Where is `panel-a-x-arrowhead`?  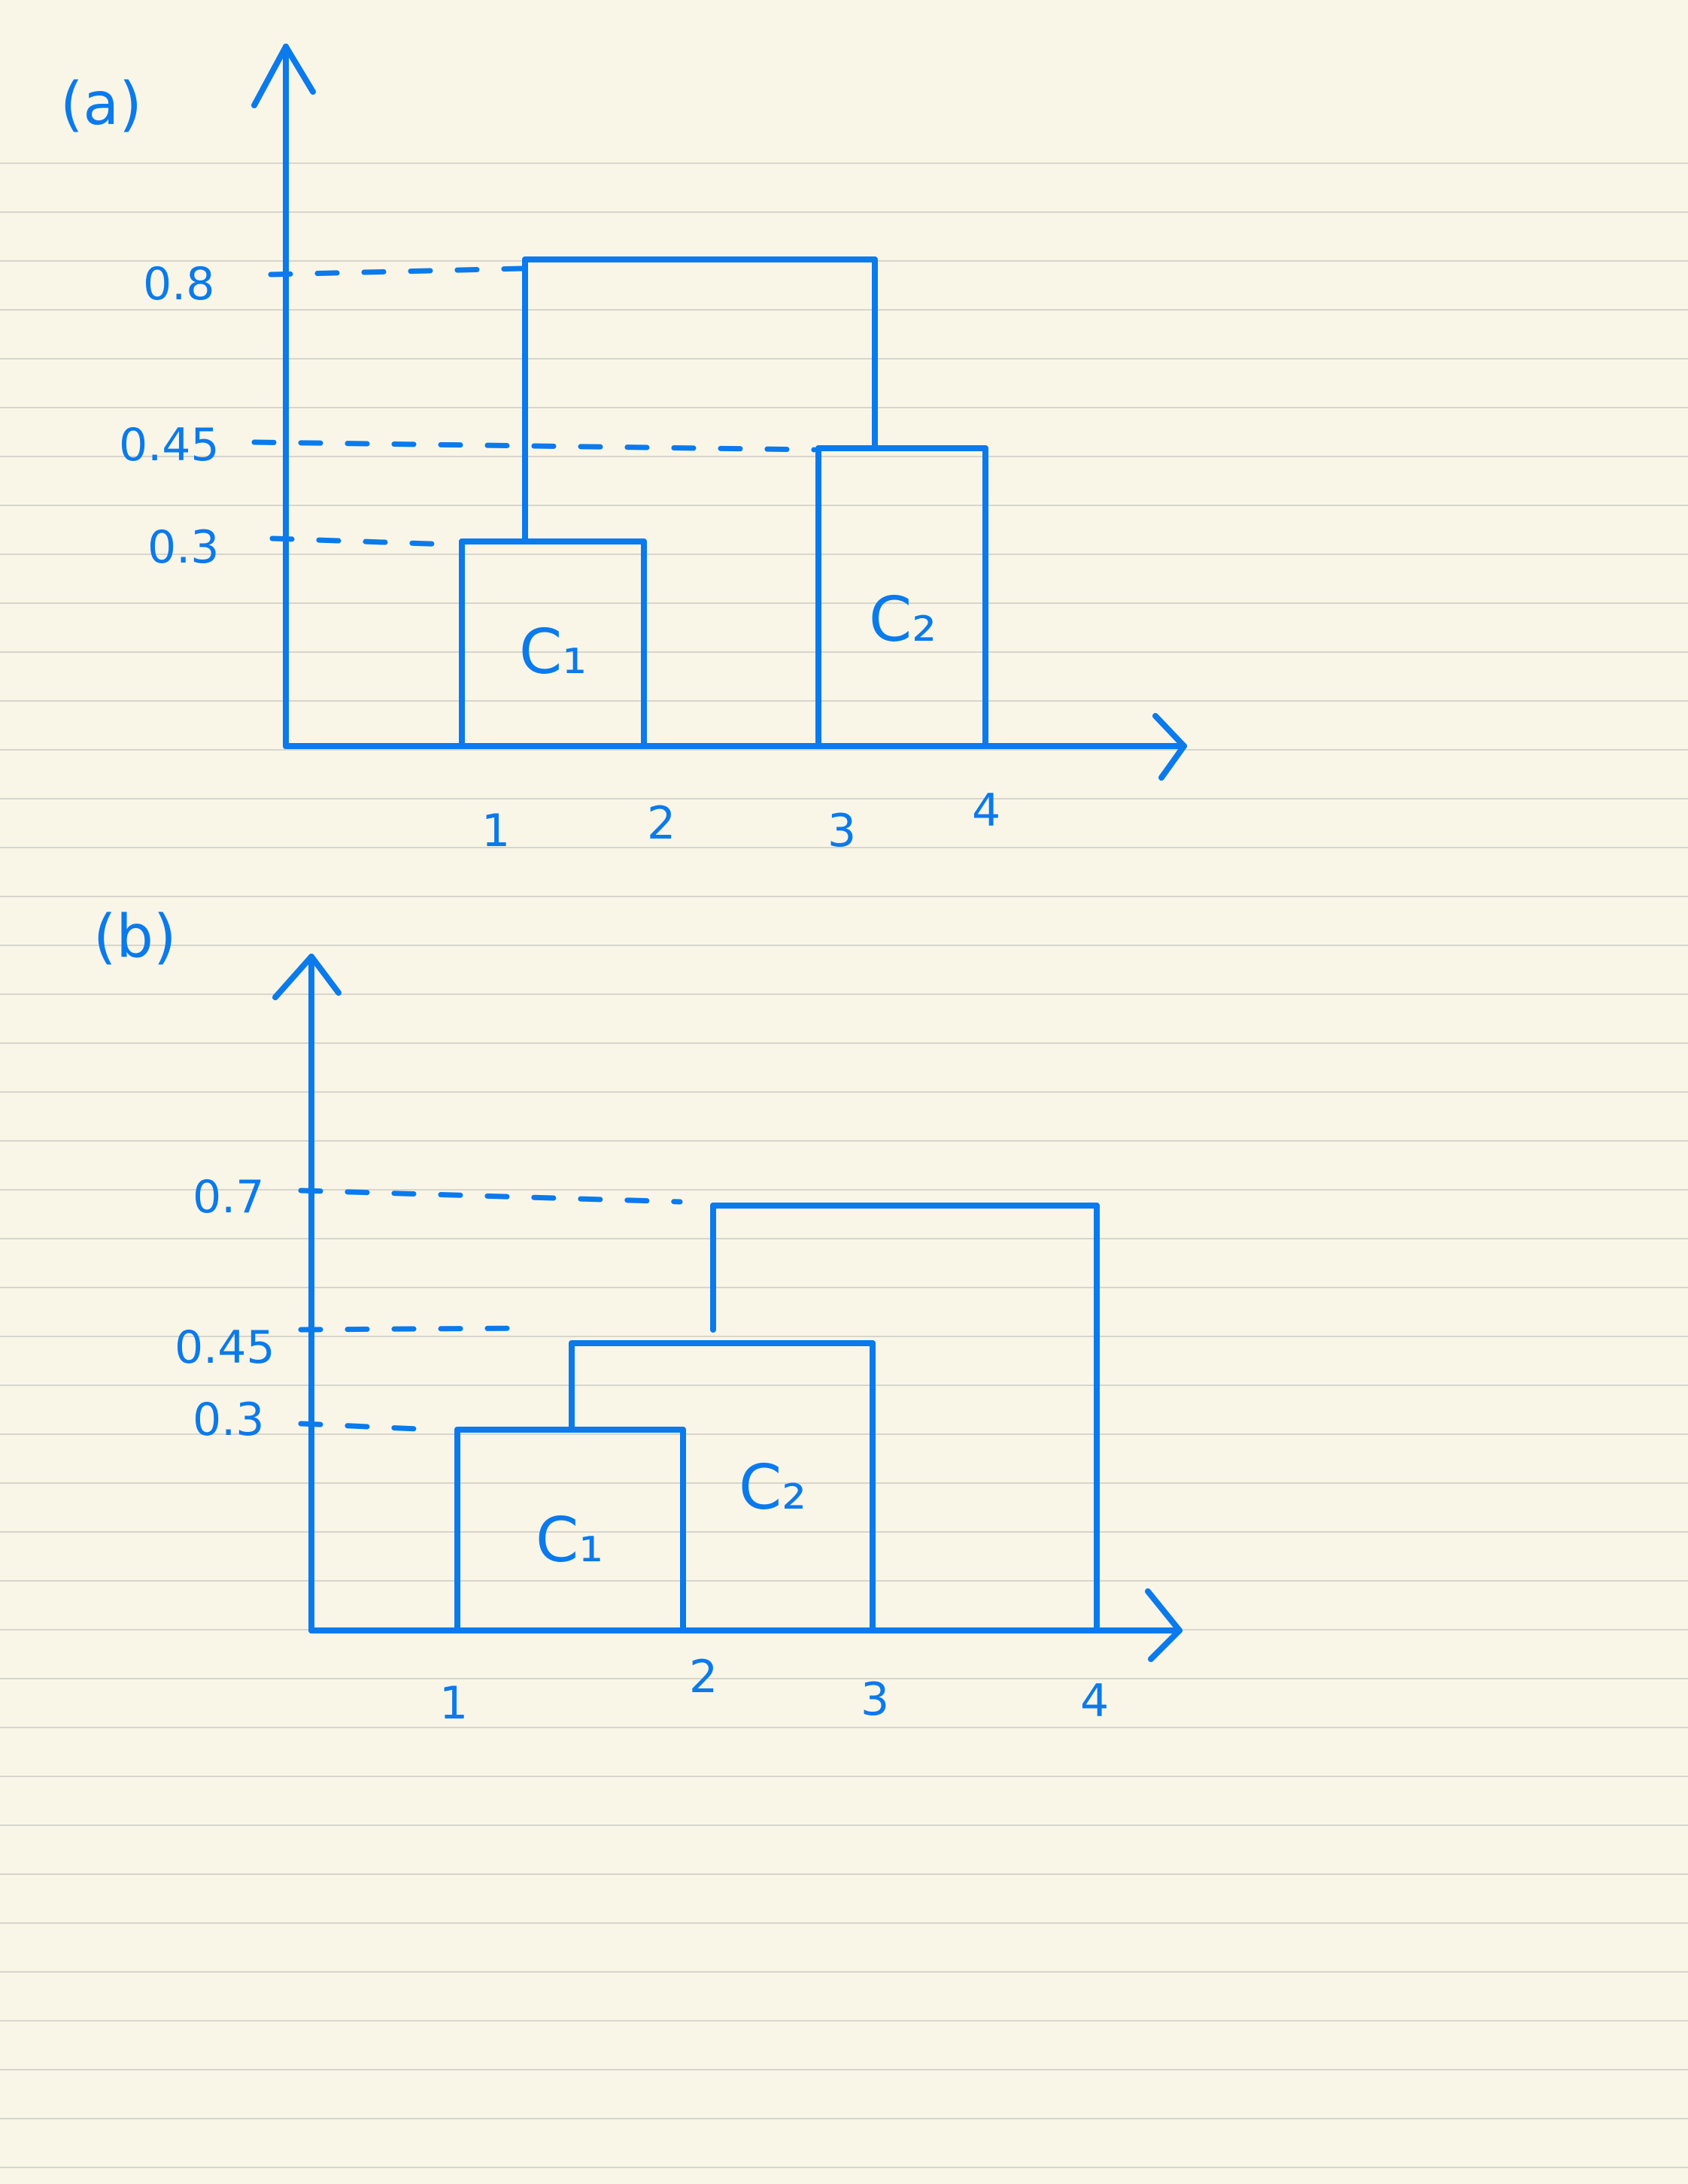 panel-a-x-arrowhead is located at coordinates (1169, 747).